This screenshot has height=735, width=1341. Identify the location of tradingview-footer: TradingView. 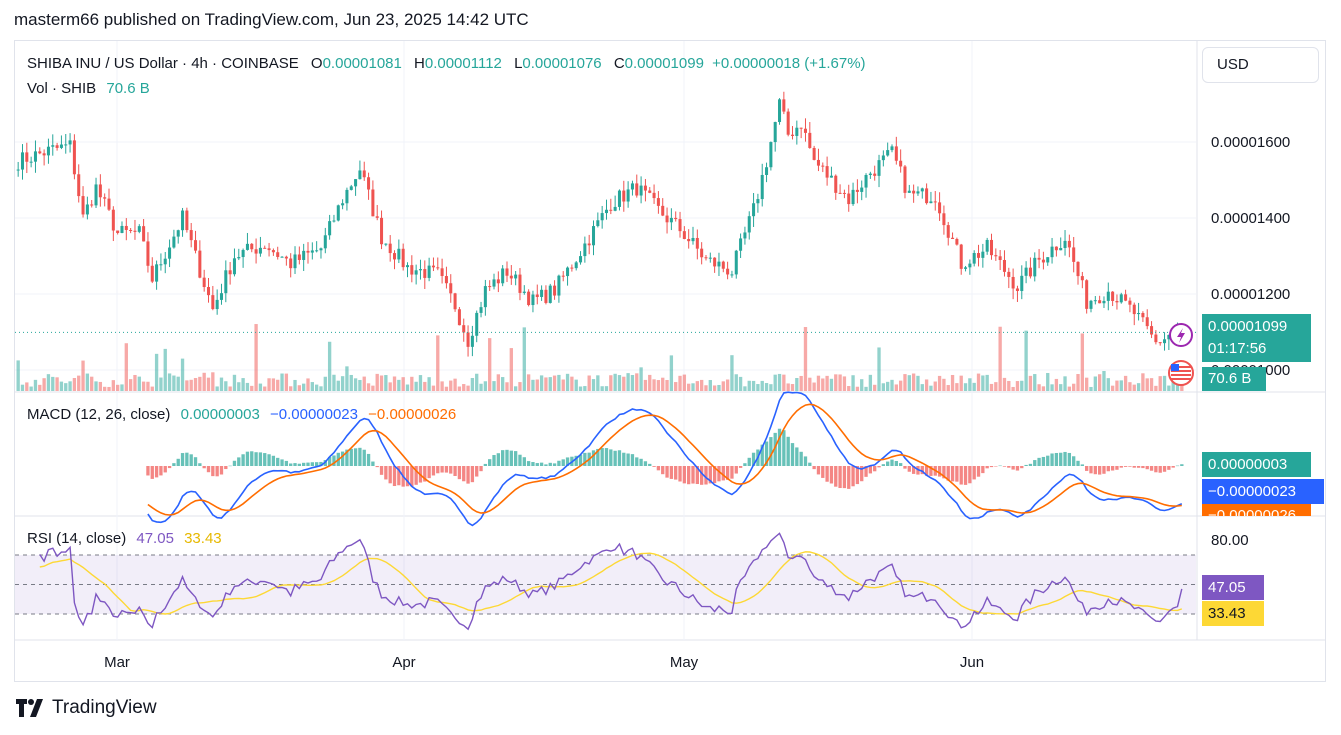
(86, 708).